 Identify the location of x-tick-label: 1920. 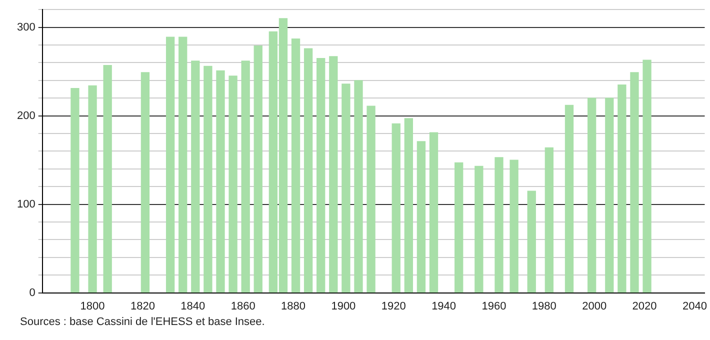
(393, 306).